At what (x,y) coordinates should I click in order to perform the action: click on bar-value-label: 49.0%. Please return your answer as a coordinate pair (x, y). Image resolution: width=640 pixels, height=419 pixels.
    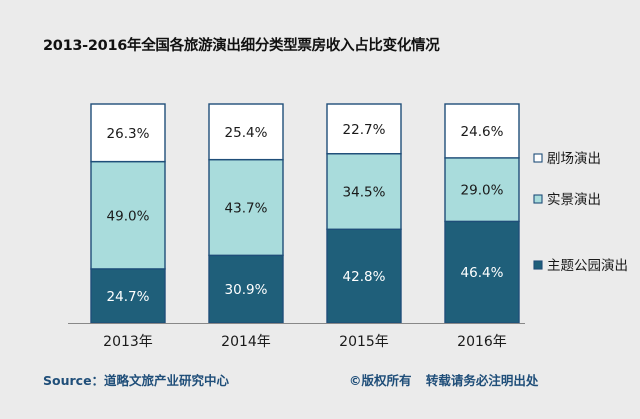
    Looking at the image, I should click on (128, 216).